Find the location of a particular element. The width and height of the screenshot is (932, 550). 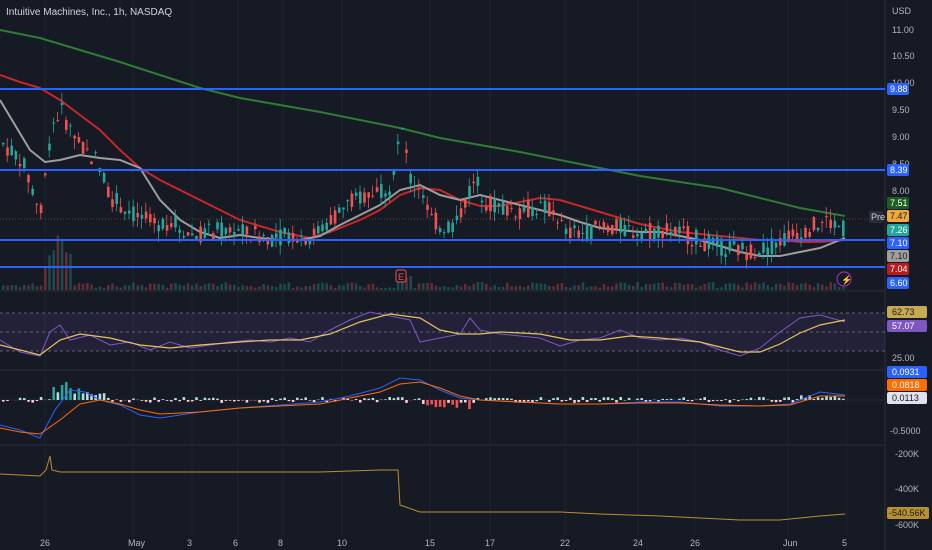

date-label: Jun is located at coordinates (790, 543).